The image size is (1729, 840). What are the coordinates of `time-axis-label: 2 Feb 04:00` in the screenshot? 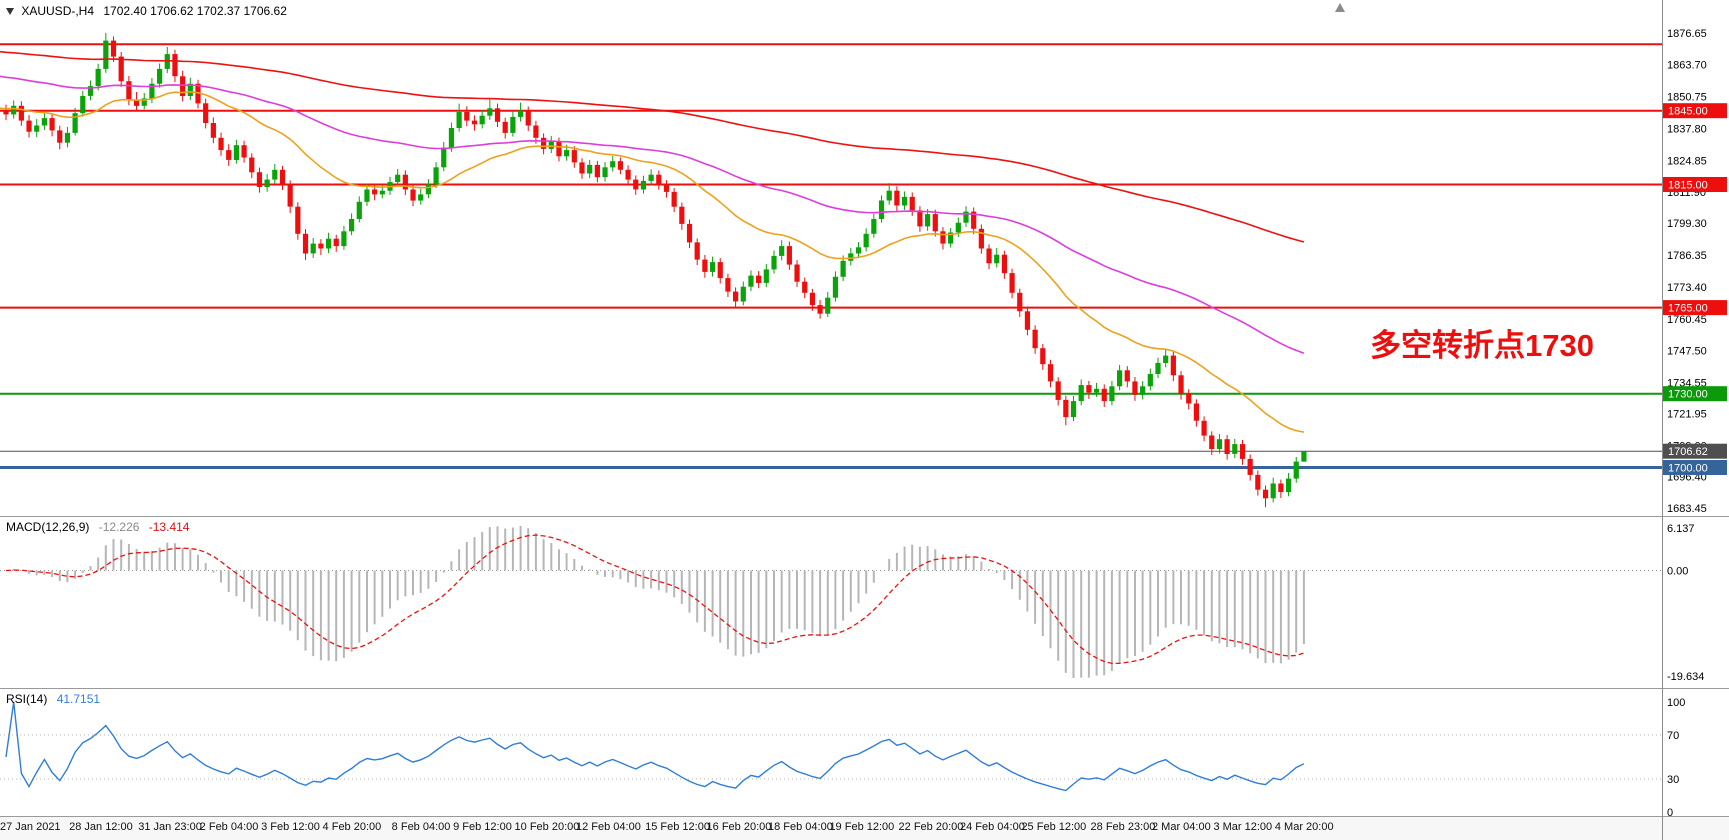 It's located at (229, 827).